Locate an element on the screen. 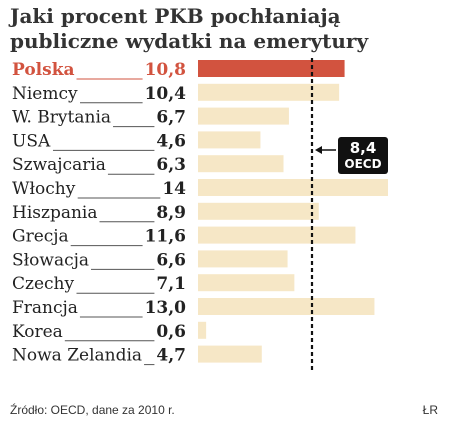 This screenshot has height=439, width=465. chart-title-line-2: publiczne wydatki na emerytury is located at coordinates (189, 41).